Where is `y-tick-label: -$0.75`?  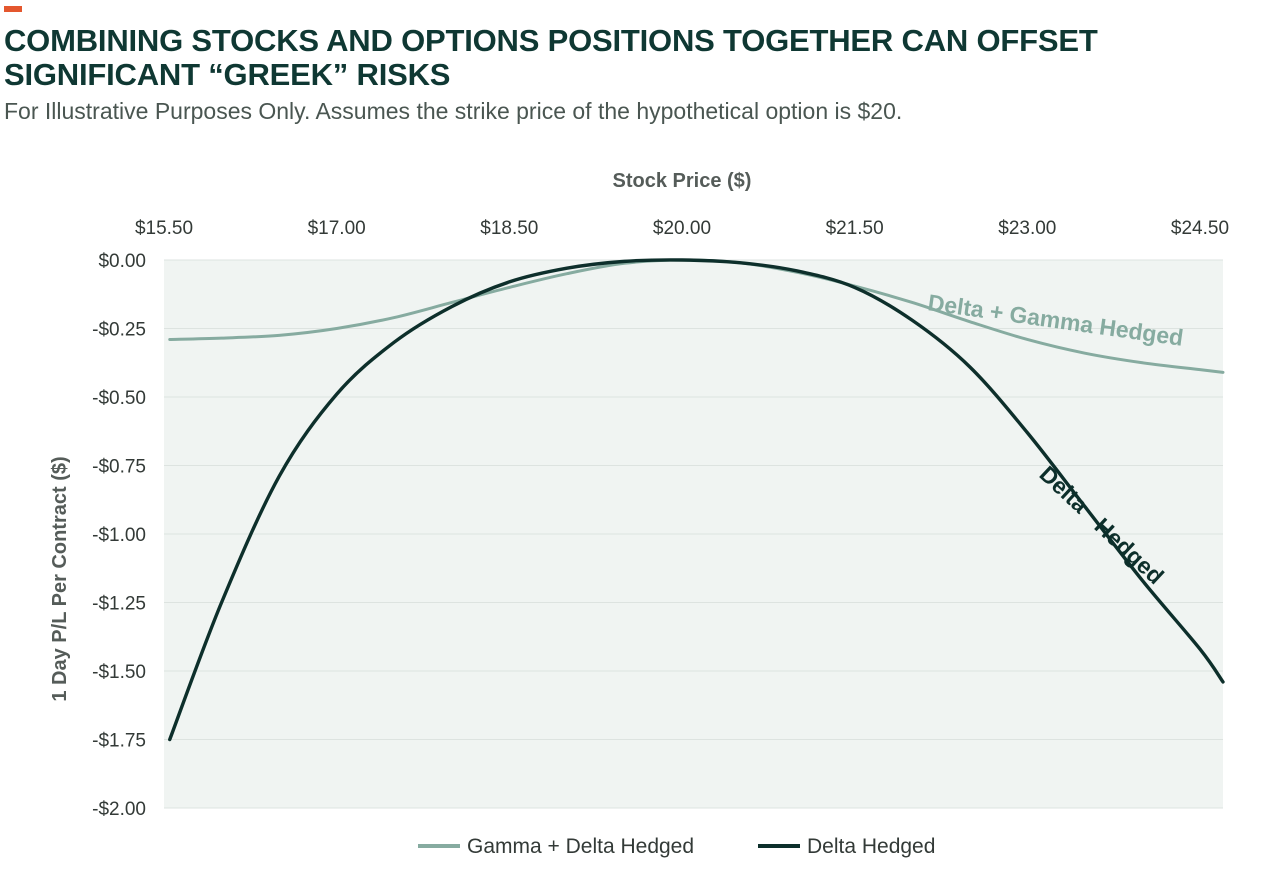 y-tick-label: -$0.75 is located at coordinates (119, 467).